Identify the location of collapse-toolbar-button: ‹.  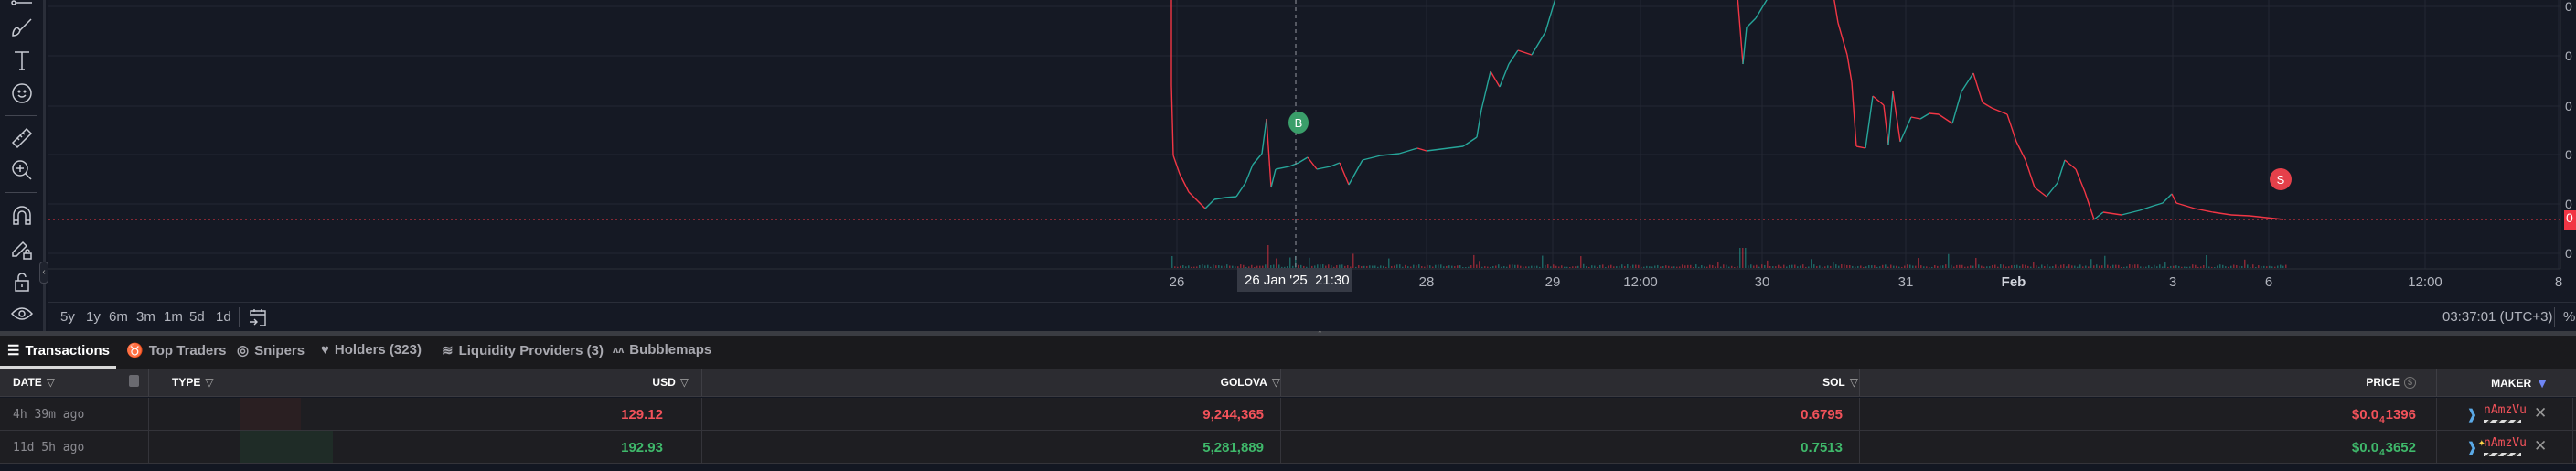
(43, 273).